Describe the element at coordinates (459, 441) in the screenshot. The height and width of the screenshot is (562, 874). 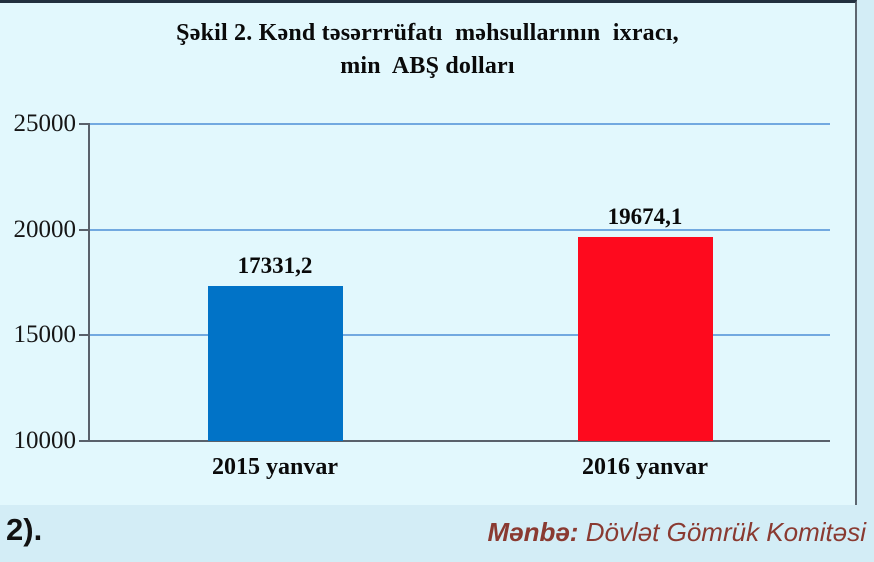
I see `x-axis-line` at that location.